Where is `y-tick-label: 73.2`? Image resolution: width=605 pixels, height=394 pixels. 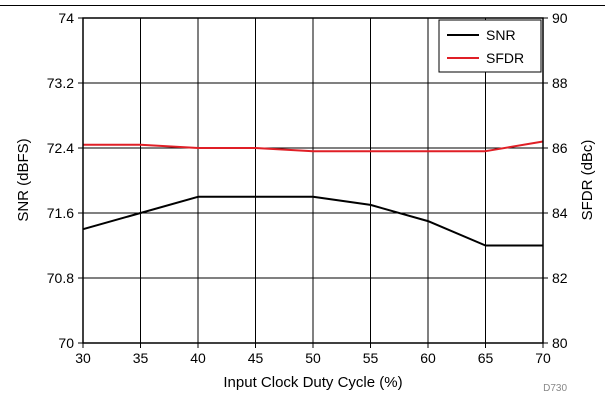 y-tick-label: 73.2 is located at coordinates (60, 83).